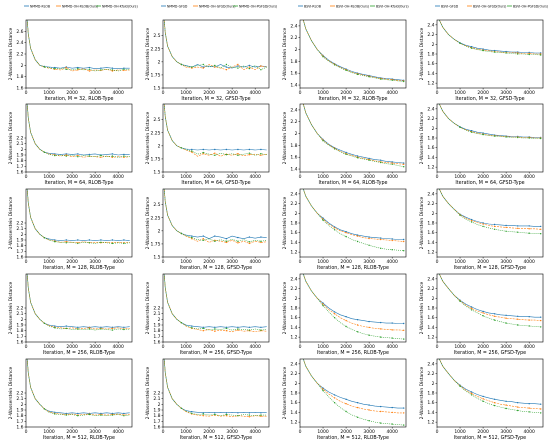 This screenshot has width=550, height=442. Describe the element at coordinates (216, 438) in the screenshot. I see `x-axis-label: Iteration, M = 512, GFSD-Type` at that location.